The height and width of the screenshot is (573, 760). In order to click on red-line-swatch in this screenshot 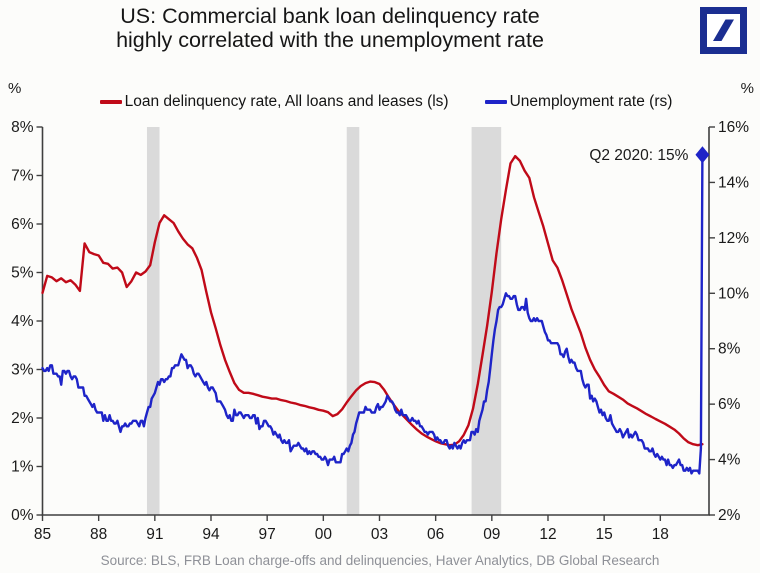, I will do `click(110, 102)`.